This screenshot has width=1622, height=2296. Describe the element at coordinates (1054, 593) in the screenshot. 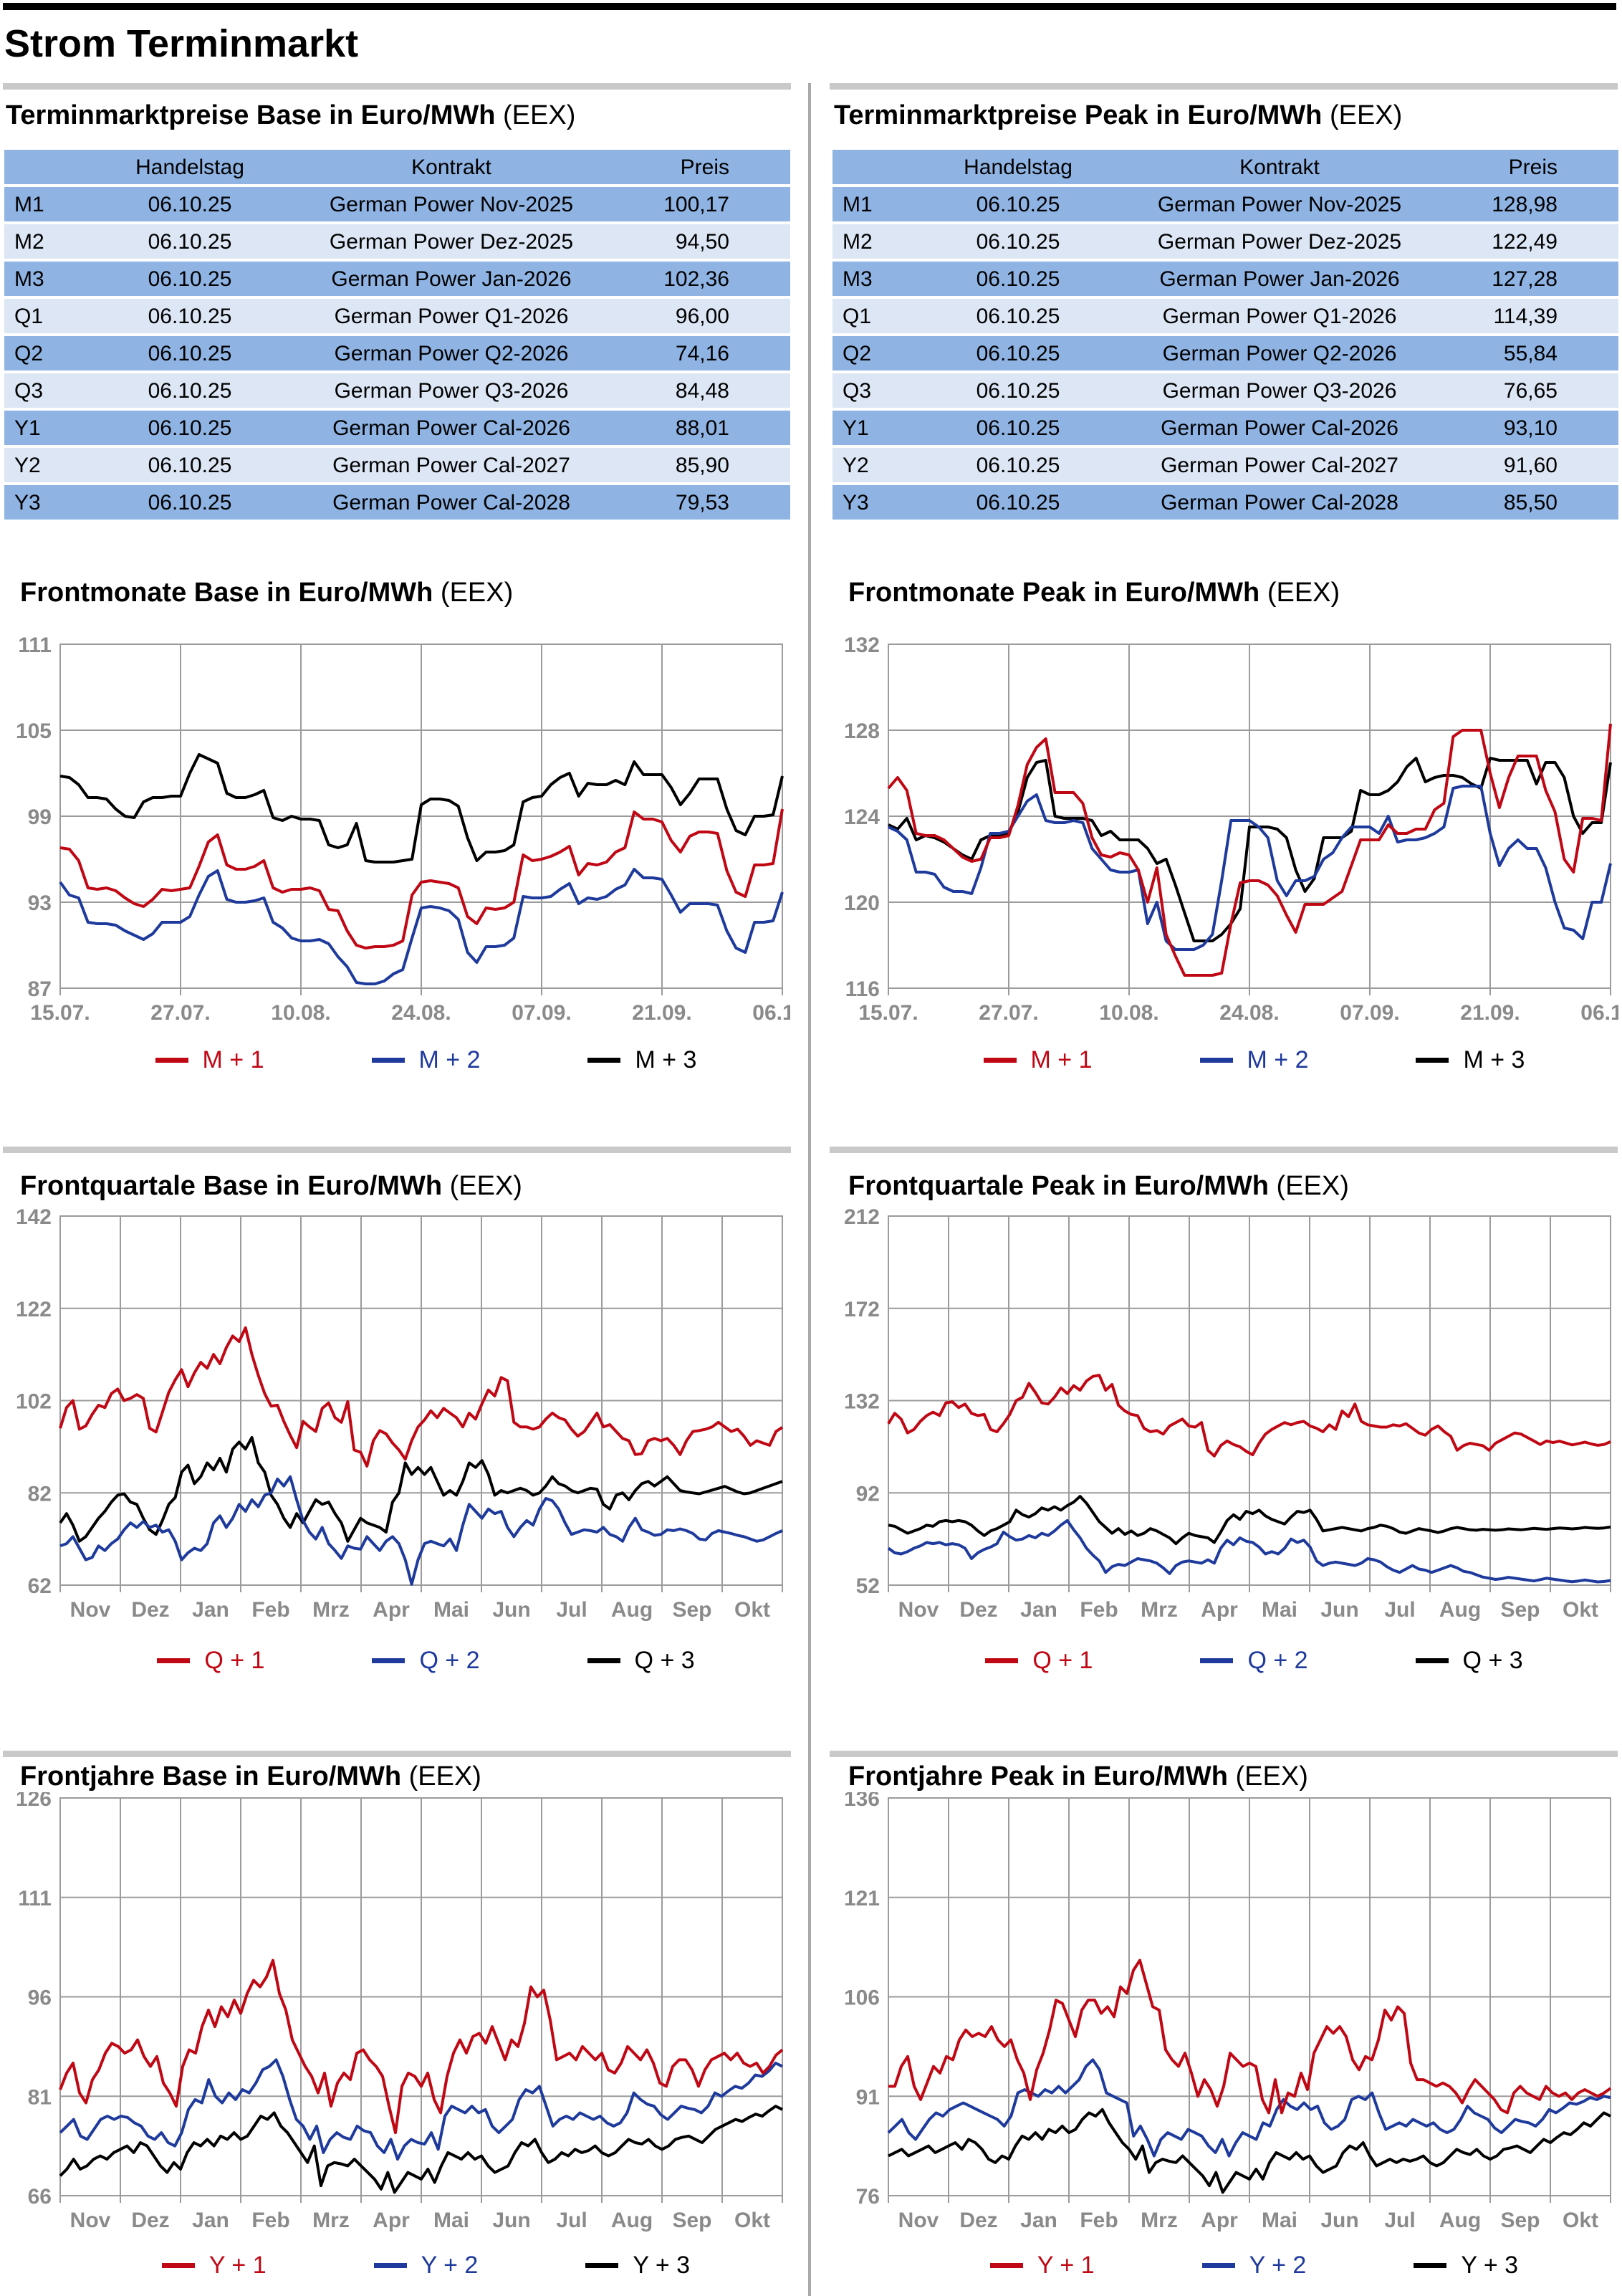

I see `chart-title-text: Frontmonate Peak in Euro/MWh` at that location.